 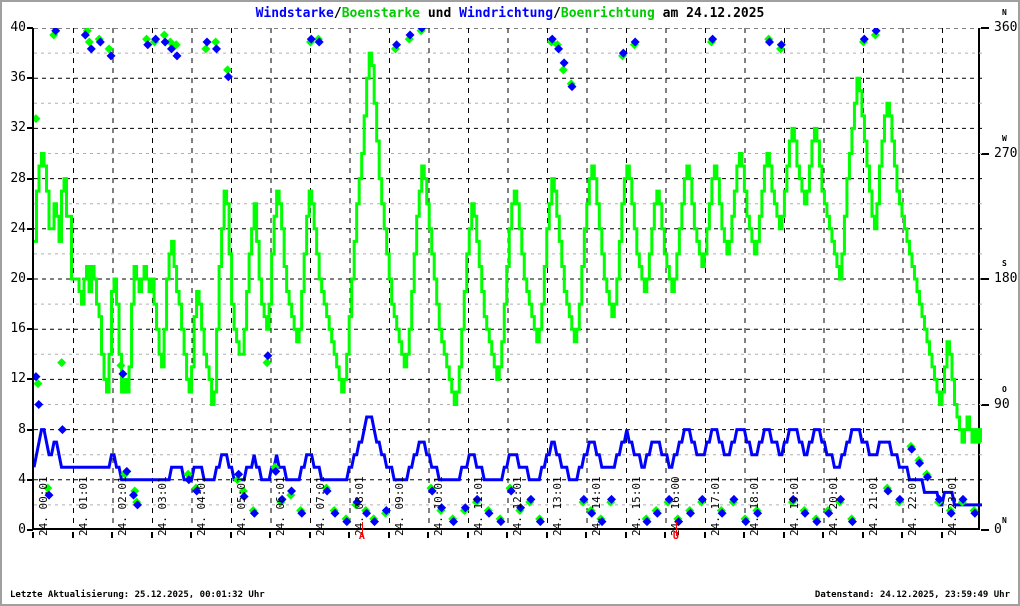 I want to click on y-tick-left: 8, so click(x=22, y=429).